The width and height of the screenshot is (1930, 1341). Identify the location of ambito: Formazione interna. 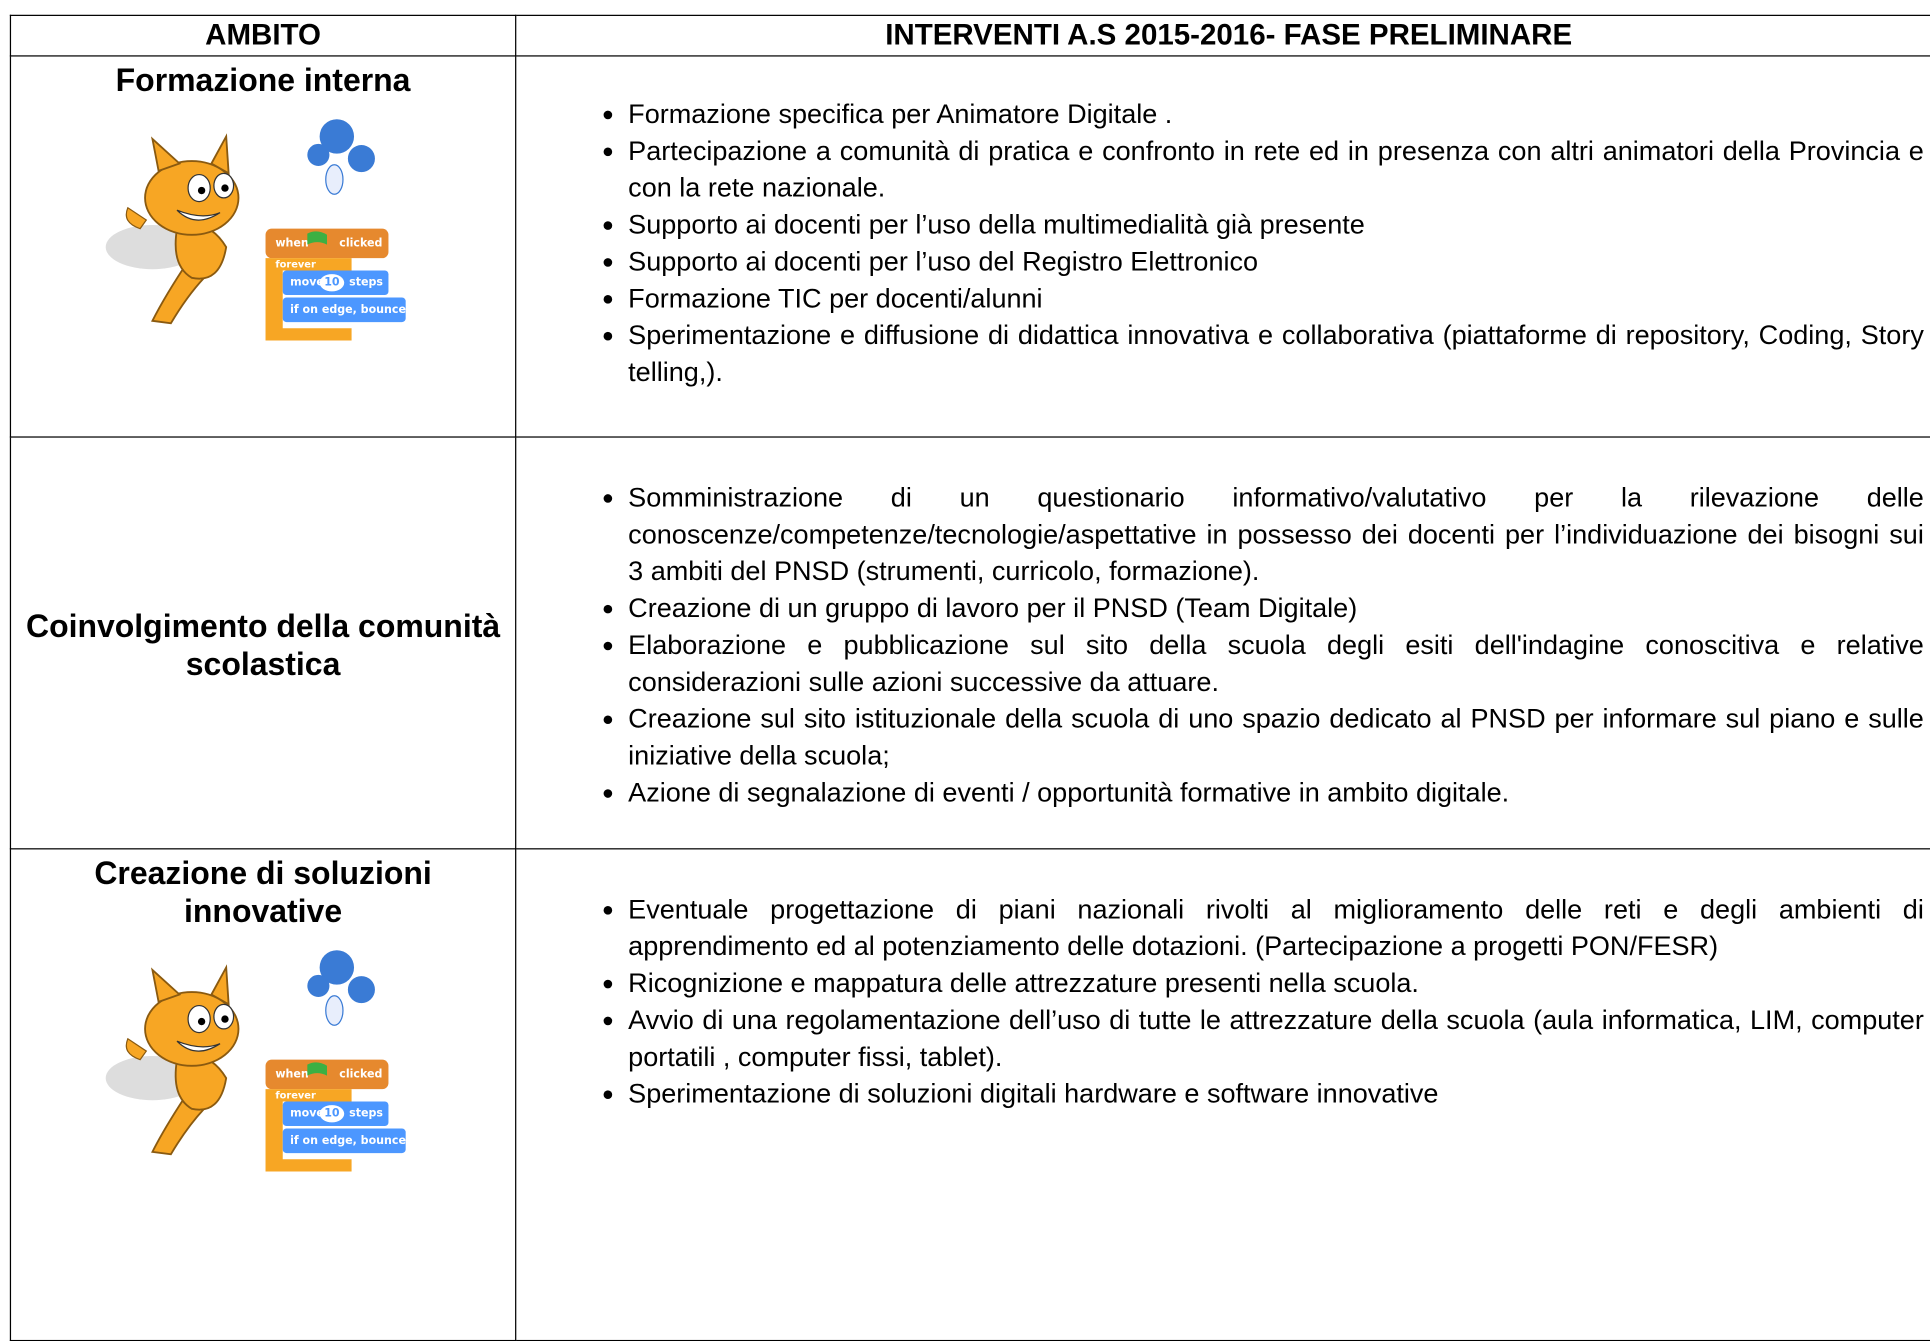
(263, 80).